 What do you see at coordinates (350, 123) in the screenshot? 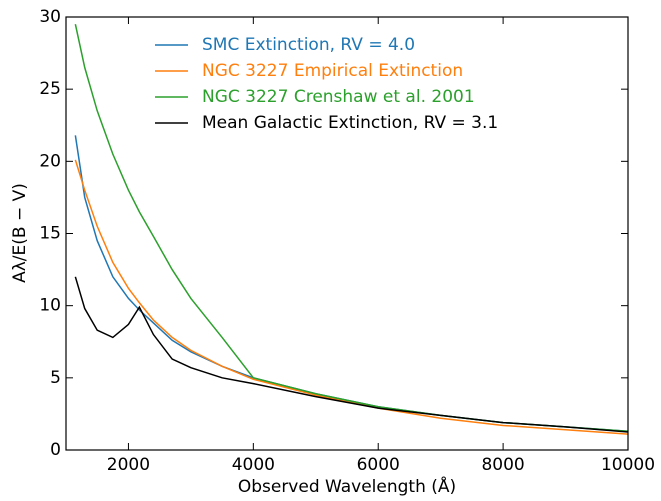
I see `legend-label: Mean Galactic Extinction, RV = 3.1` at bounding box center [350, 123].